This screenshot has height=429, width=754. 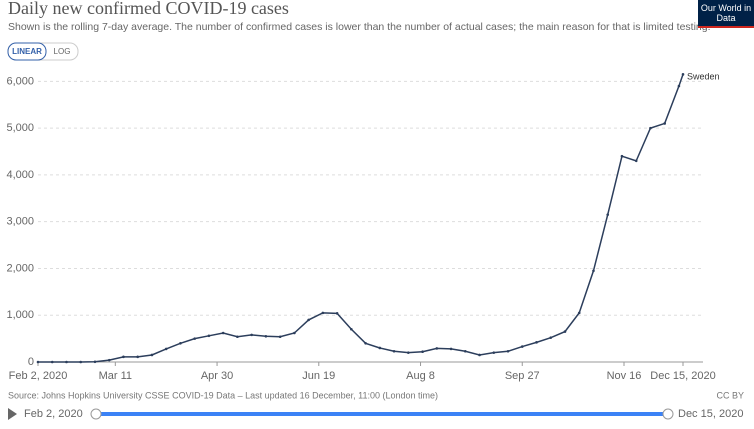 What do you see at coordinates (20, 268) in the screenshot?
I see `y-tick-label: 2,000` at bounding box center [20, 268].